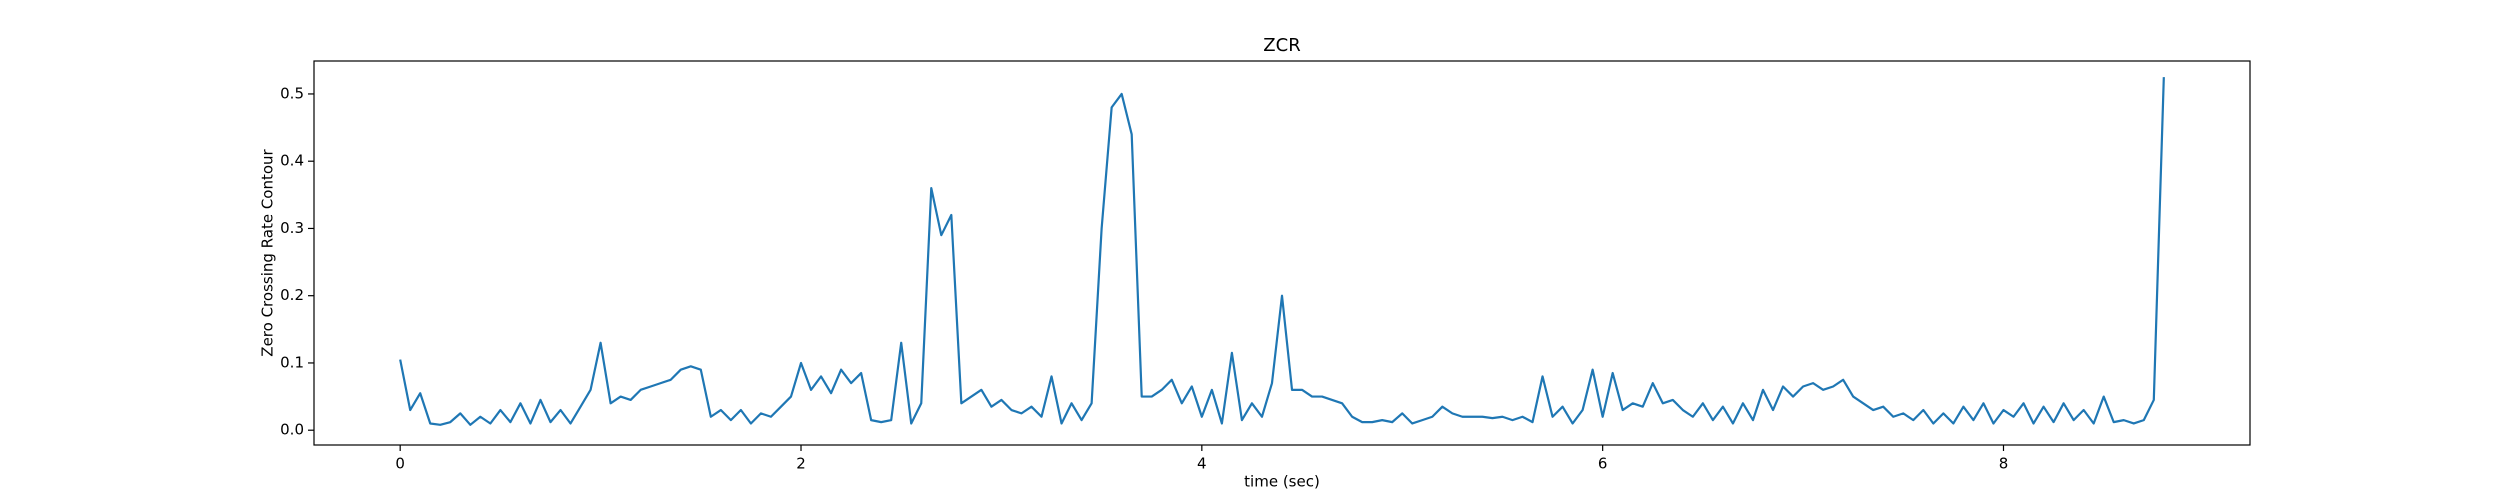 This screenshot has width=2500, height=500. What do you see at coordinates (1282, 482) in the screenshot?
I see `x-axis-label: time (sec)` at bounding box center [1282, 482].